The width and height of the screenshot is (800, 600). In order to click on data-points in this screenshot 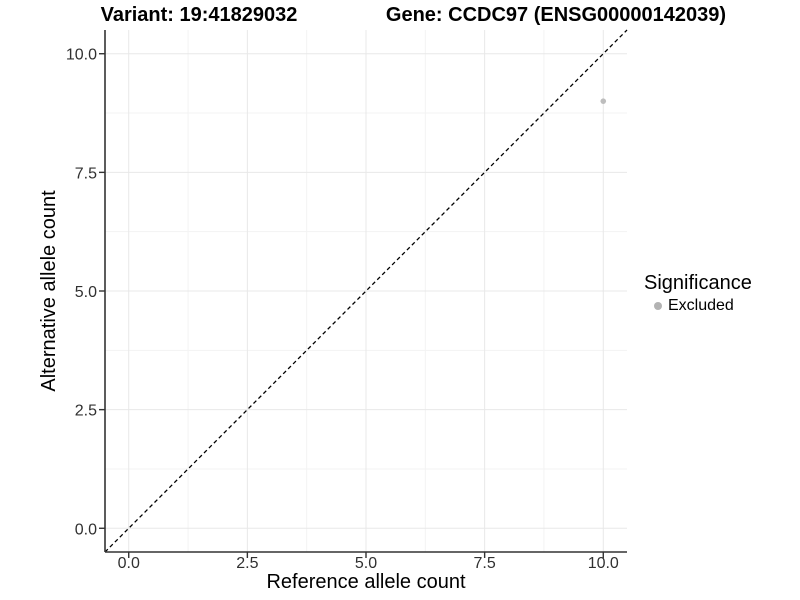, I will do `click(603, 101)`.